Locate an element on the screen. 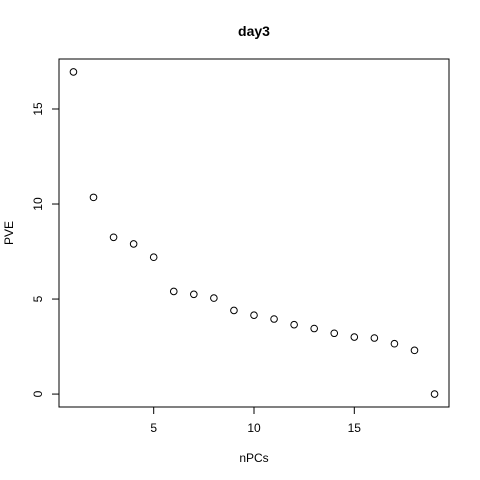 The width and height of the screenshot is (480, 480). y-axis: 0 5 10 15 is located at coordinates (45, 249).